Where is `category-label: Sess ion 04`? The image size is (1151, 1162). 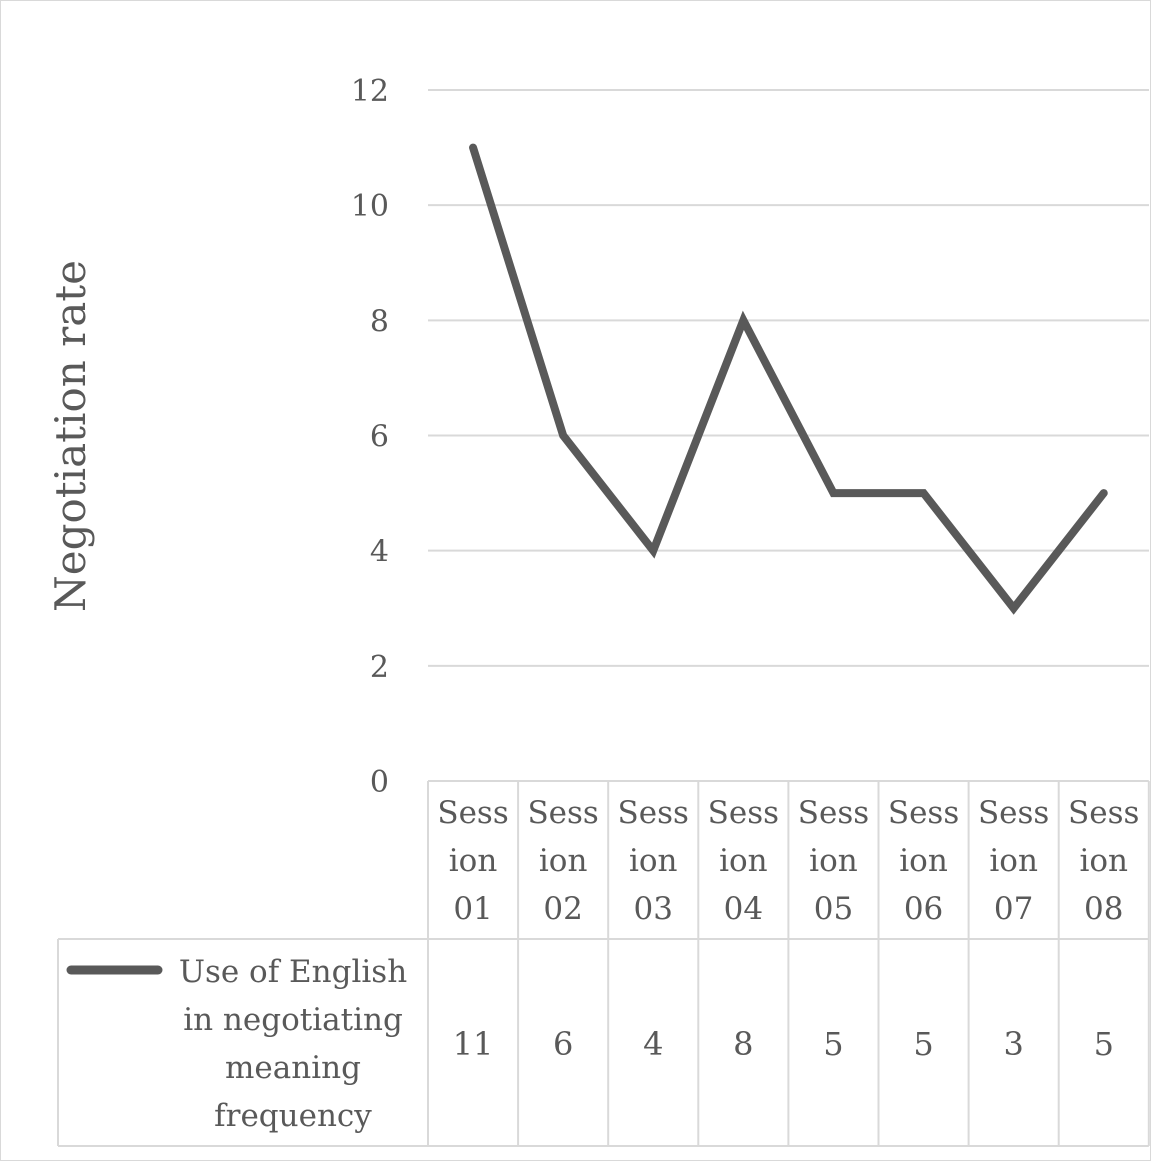 category-label: Sess ion 04 is located at coordinates (743, 861).